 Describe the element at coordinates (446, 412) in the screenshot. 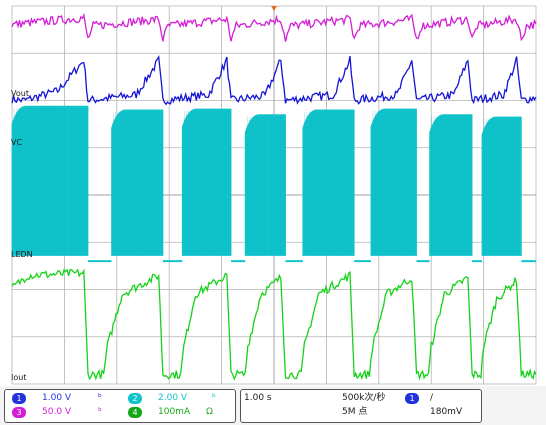

I see `trigger-level-readout: 180mV` at that location.